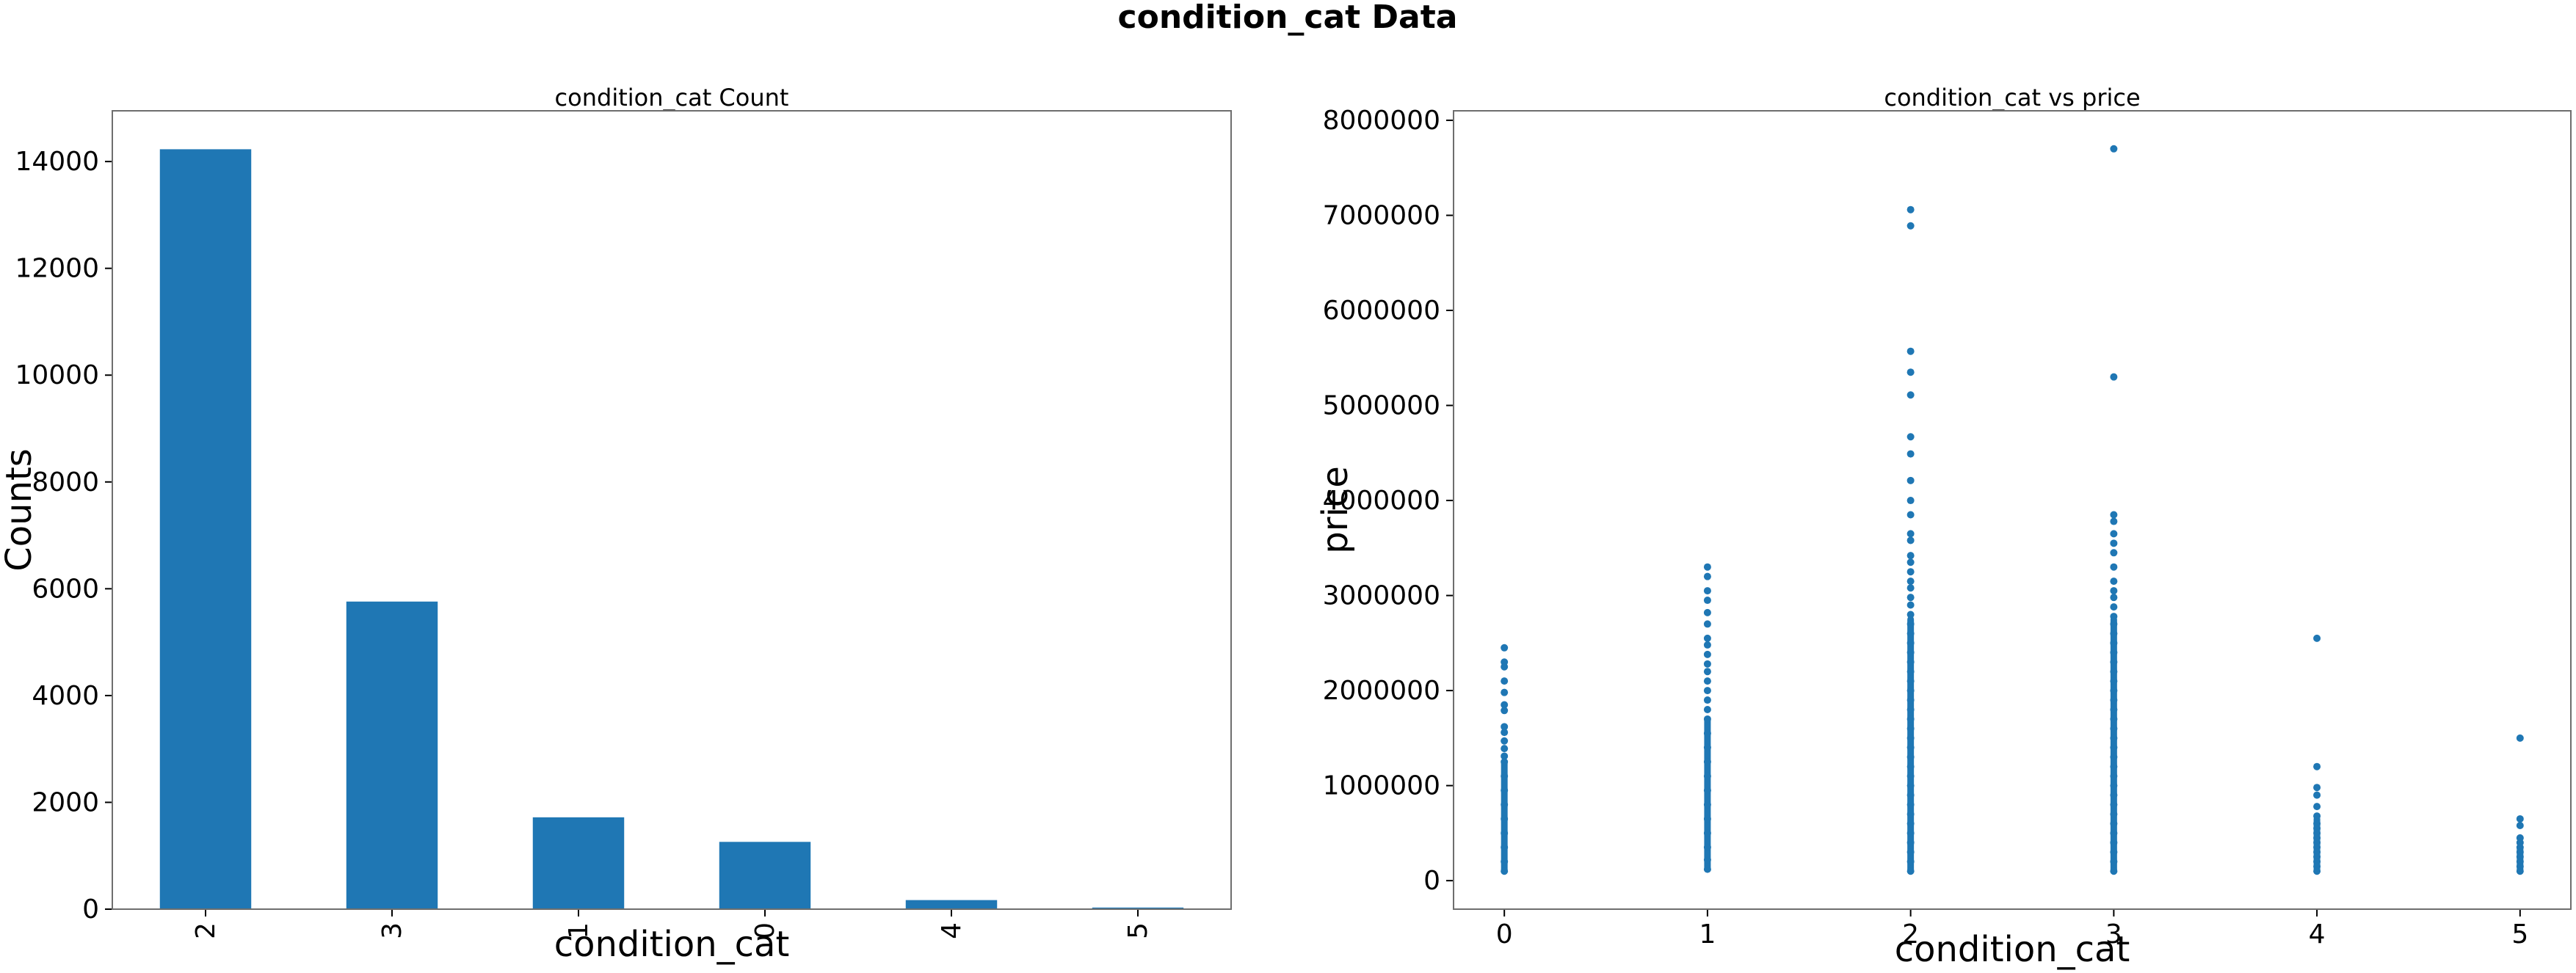  I want to click on bar-xtick-label-4: 4, so click(952, 930).